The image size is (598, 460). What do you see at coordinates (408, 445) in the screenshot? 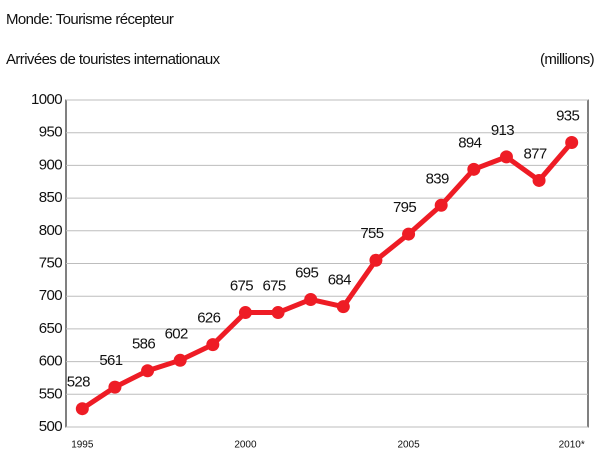
I see `x-tick-label: 2005` at bounding box center [408, 445].